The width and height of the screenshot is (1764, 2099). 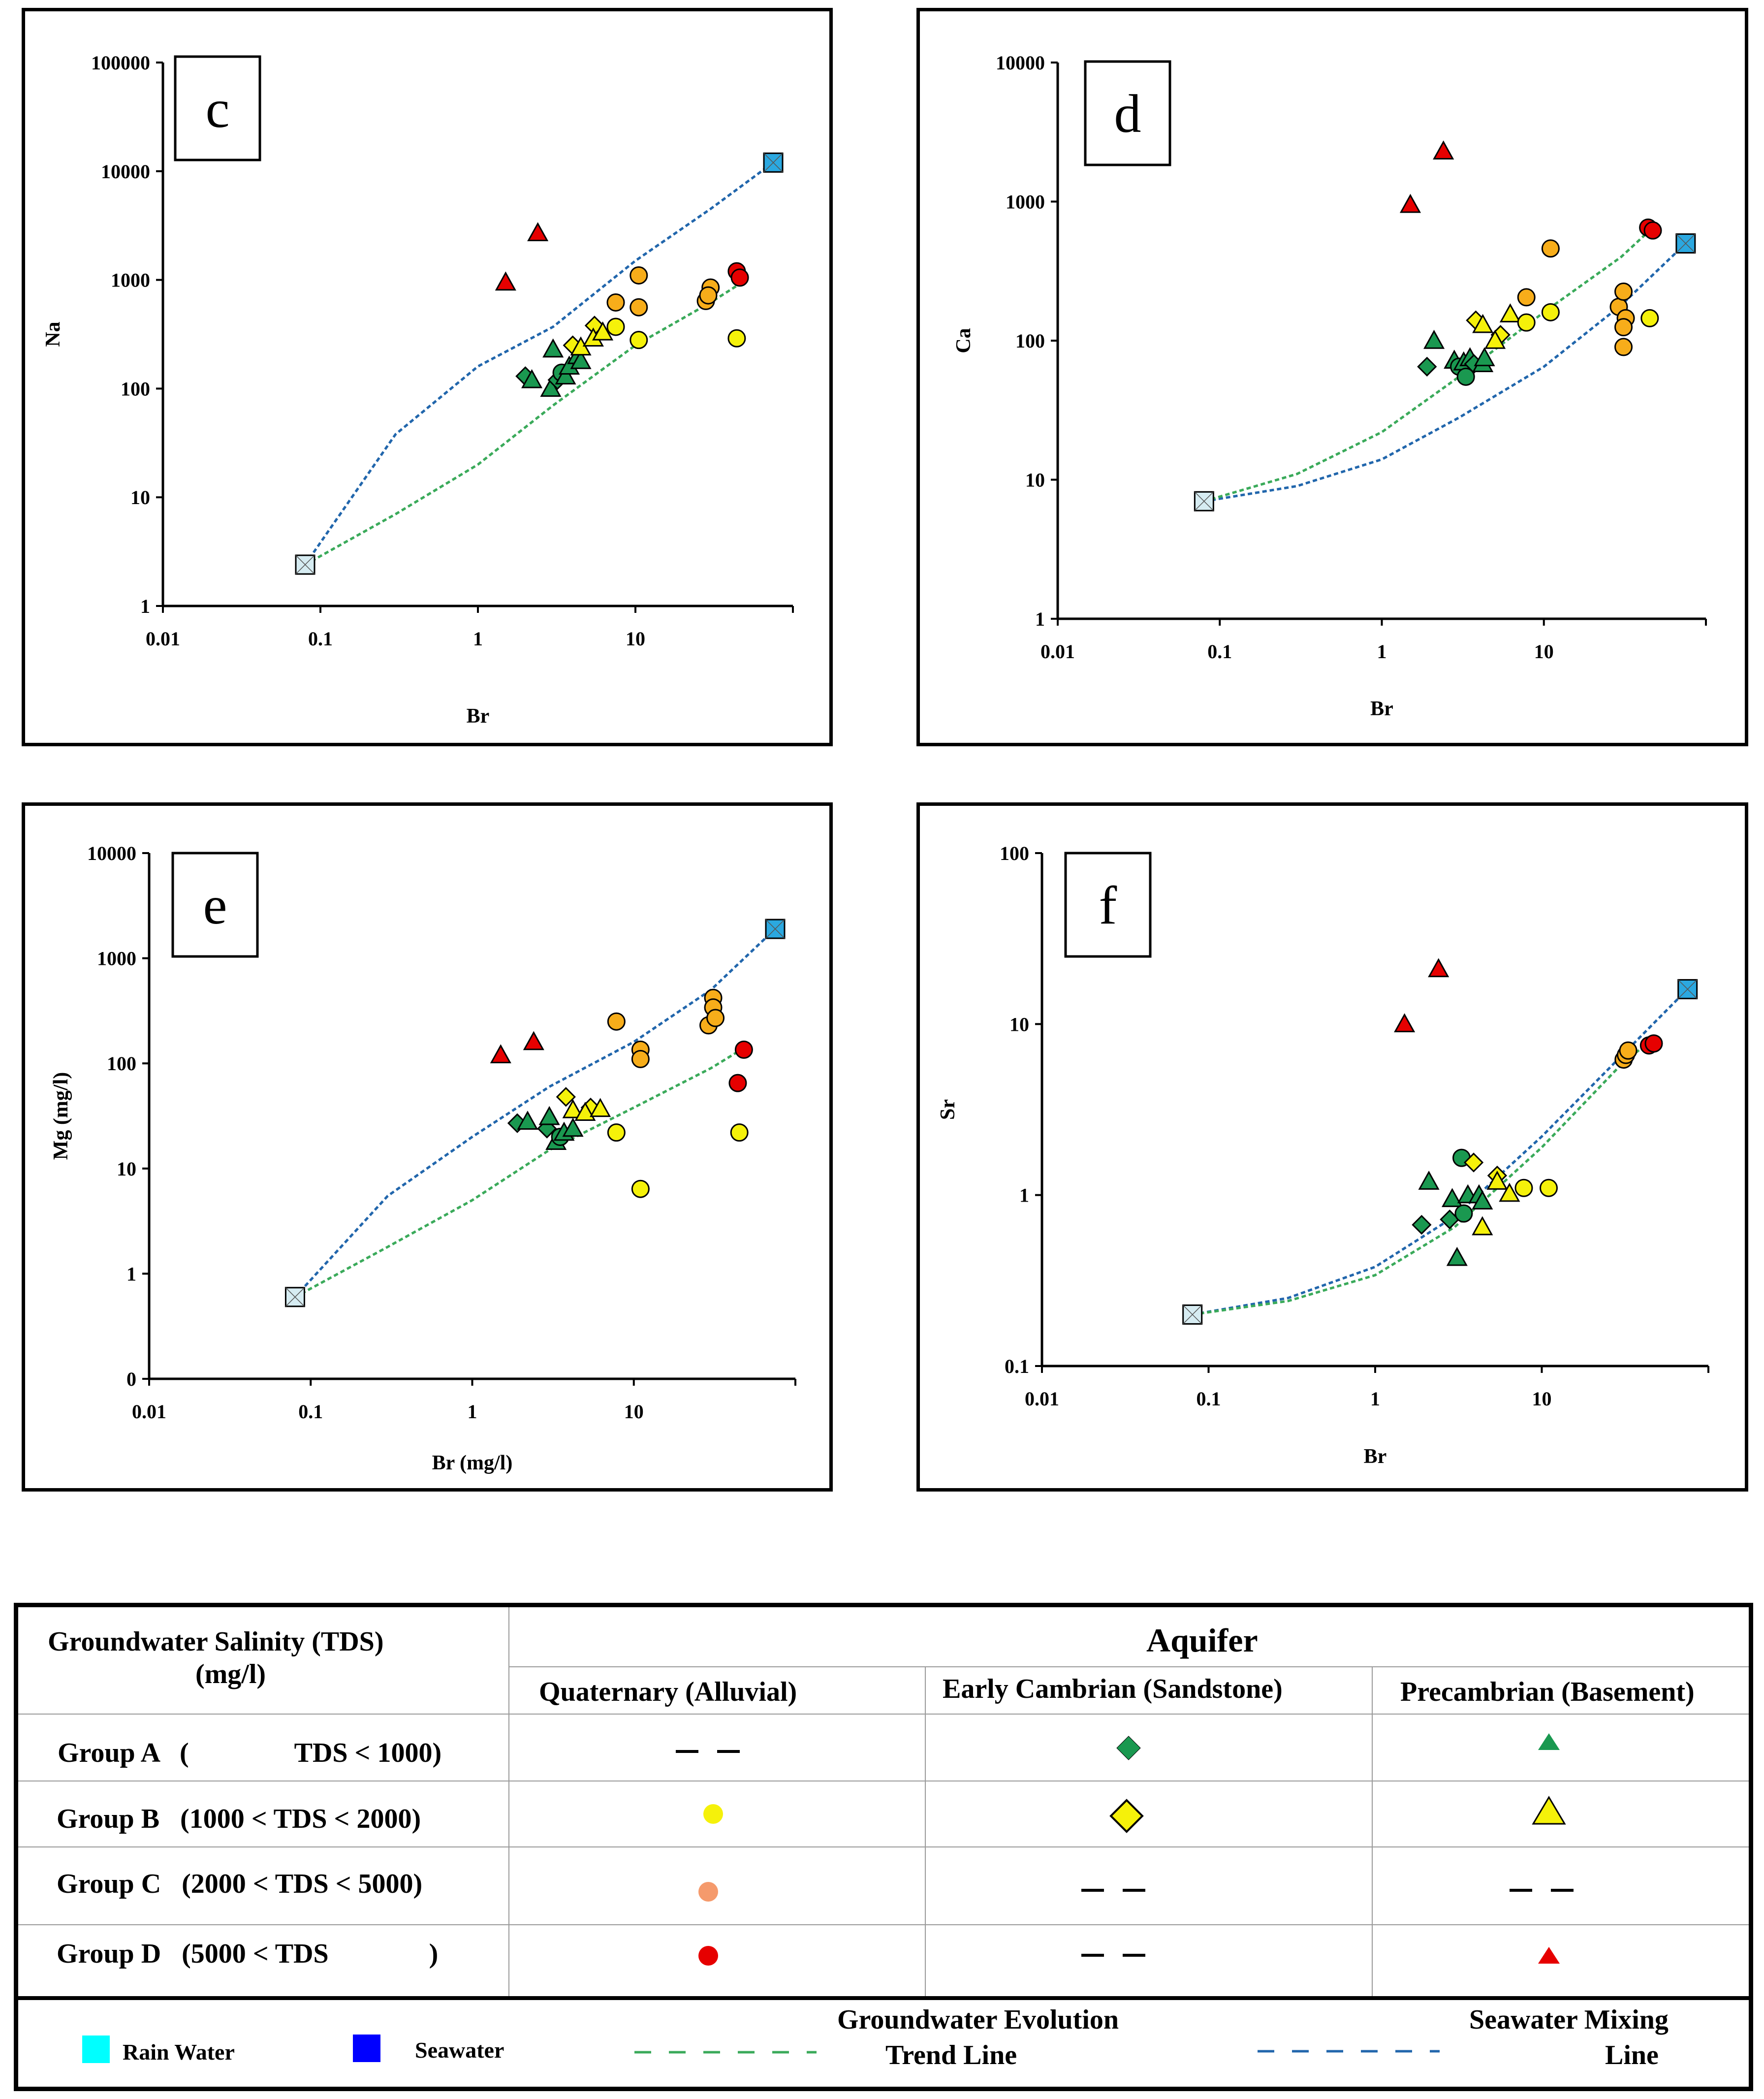 I want to click on panel-label: f, so click(x=1108, y=905).